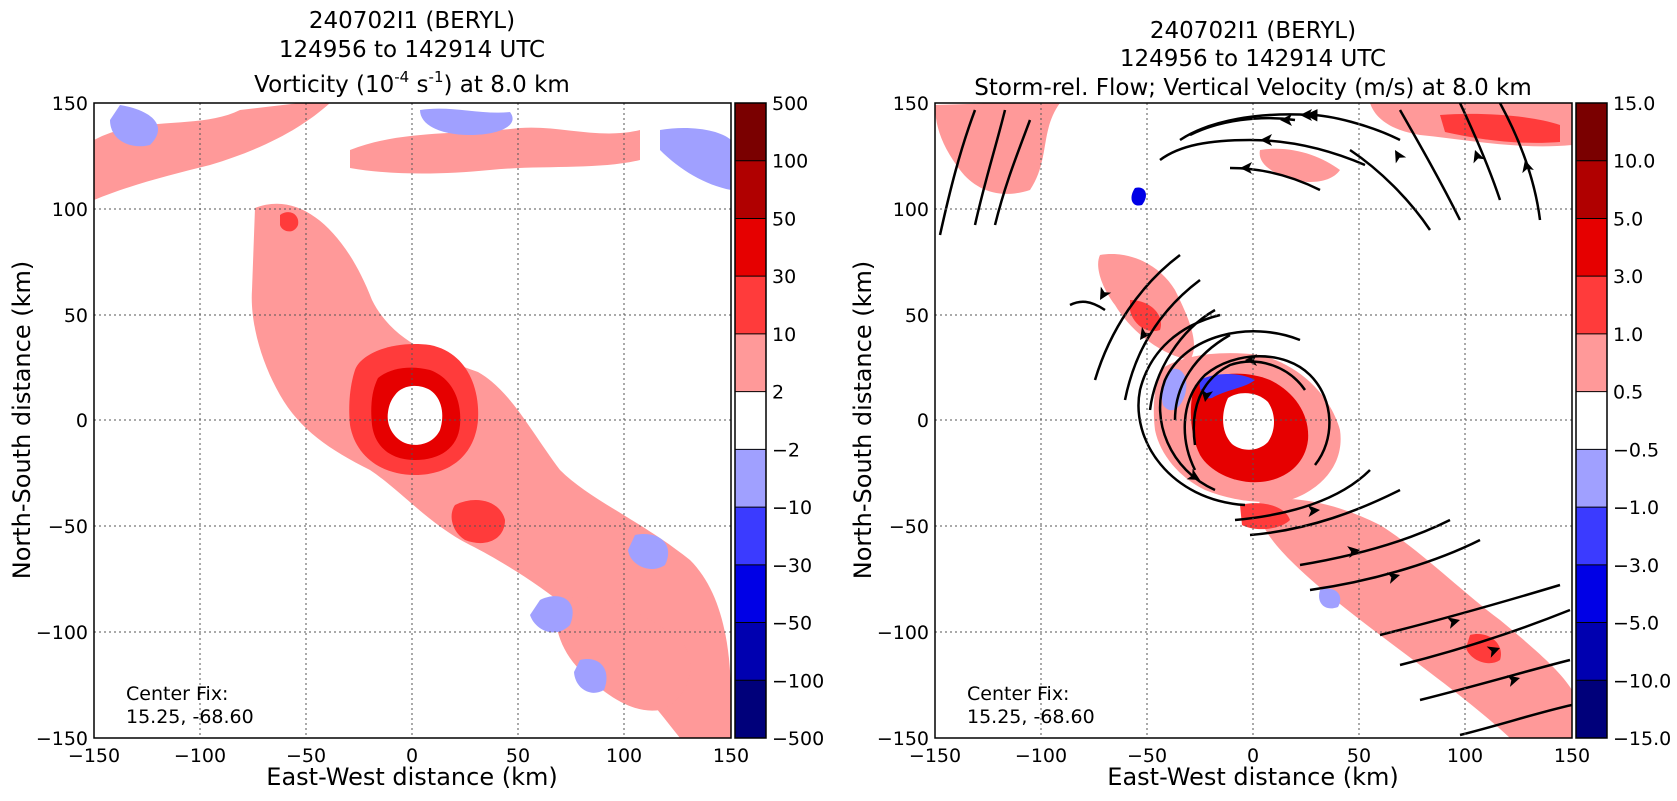  Describe the element at coordinates (1628, 219) in the screenshot. I see `colorbar-tick-label: 5.0` at that location.